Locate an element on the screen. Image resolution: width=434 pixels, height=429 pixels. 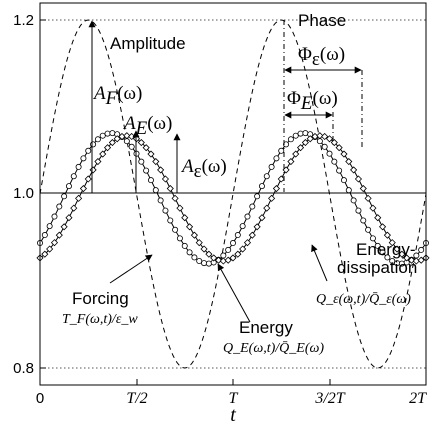
y-tick-label-1.2: 1.2 is located at coordinates (23, 20).